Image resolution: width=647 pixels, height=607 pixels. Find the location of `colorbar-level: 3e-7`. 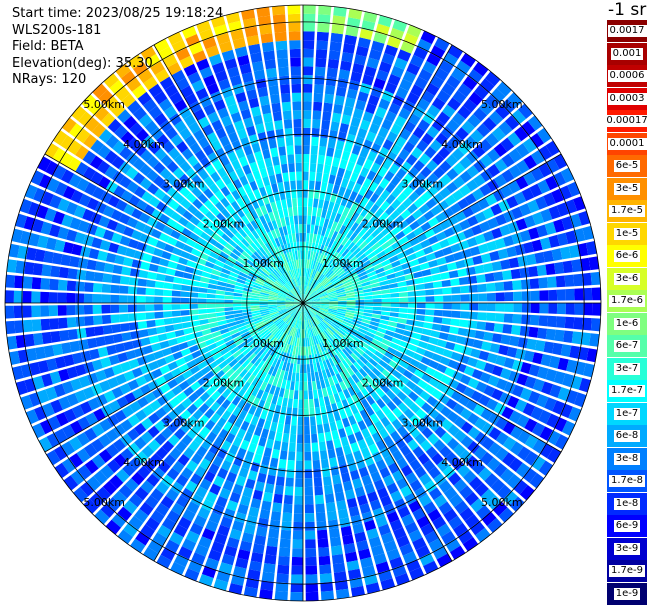

colorbar-level: 3e-7 is located at coordinates (627, 368).